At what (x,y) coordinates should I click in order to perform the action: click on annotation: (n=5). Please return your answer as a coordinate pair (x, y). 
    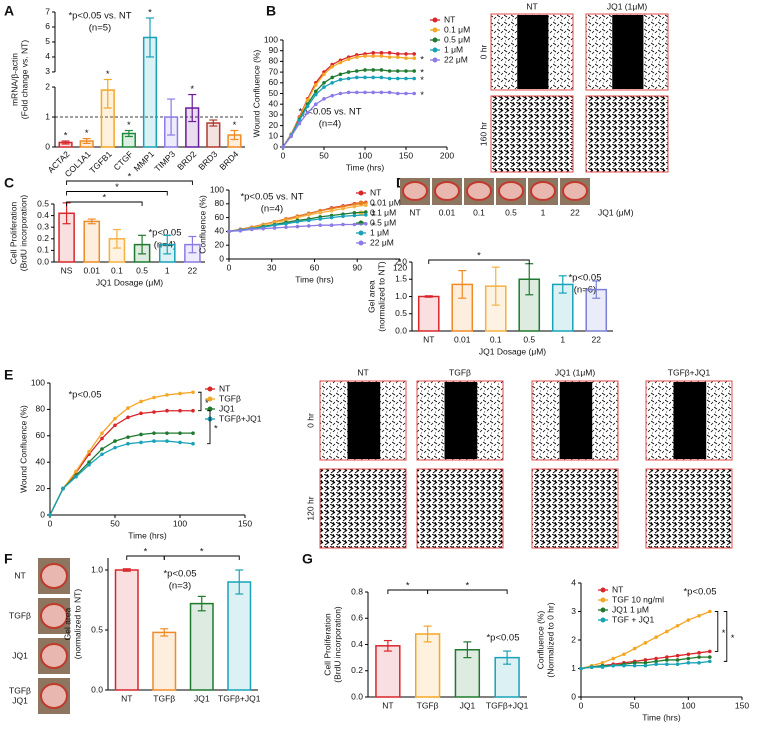
    Looking at the image, I should click on (100, 28).